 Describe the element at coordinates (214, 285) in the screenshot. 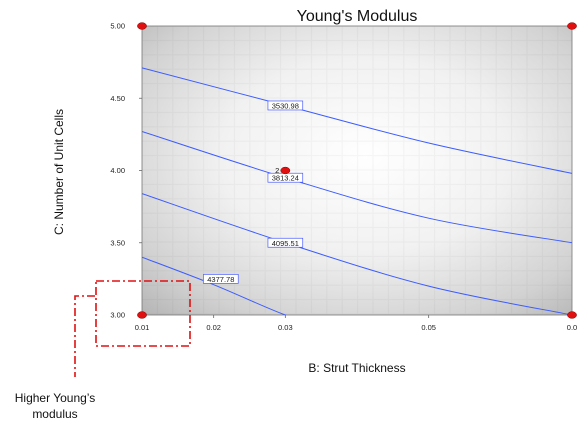

I see `contour-line` at that location.